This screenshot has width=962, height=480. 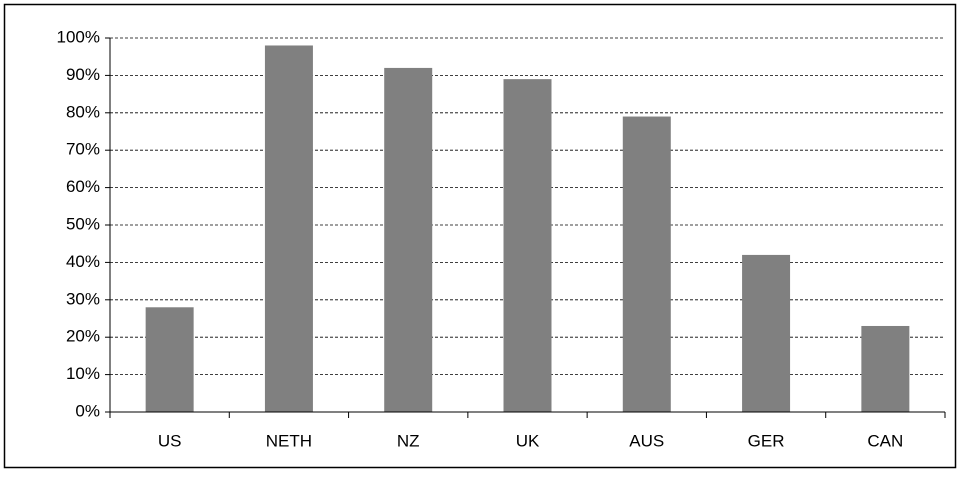 What do you see at coordinates (885, 440) in the screenshot?
I see `x-tick-label: CAN` at bounding box center [885, 440].